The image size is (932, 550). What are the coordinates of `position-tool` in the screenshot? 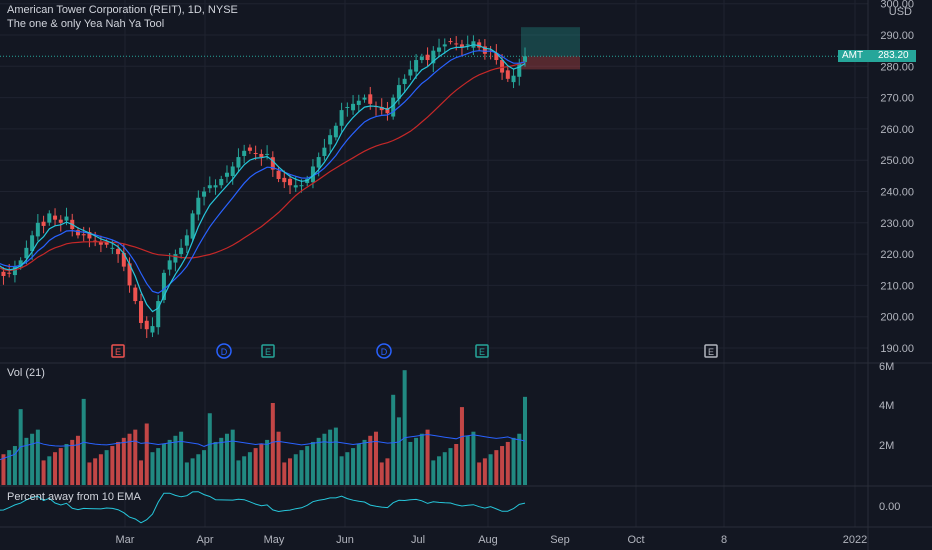 It's located at (434, 48).